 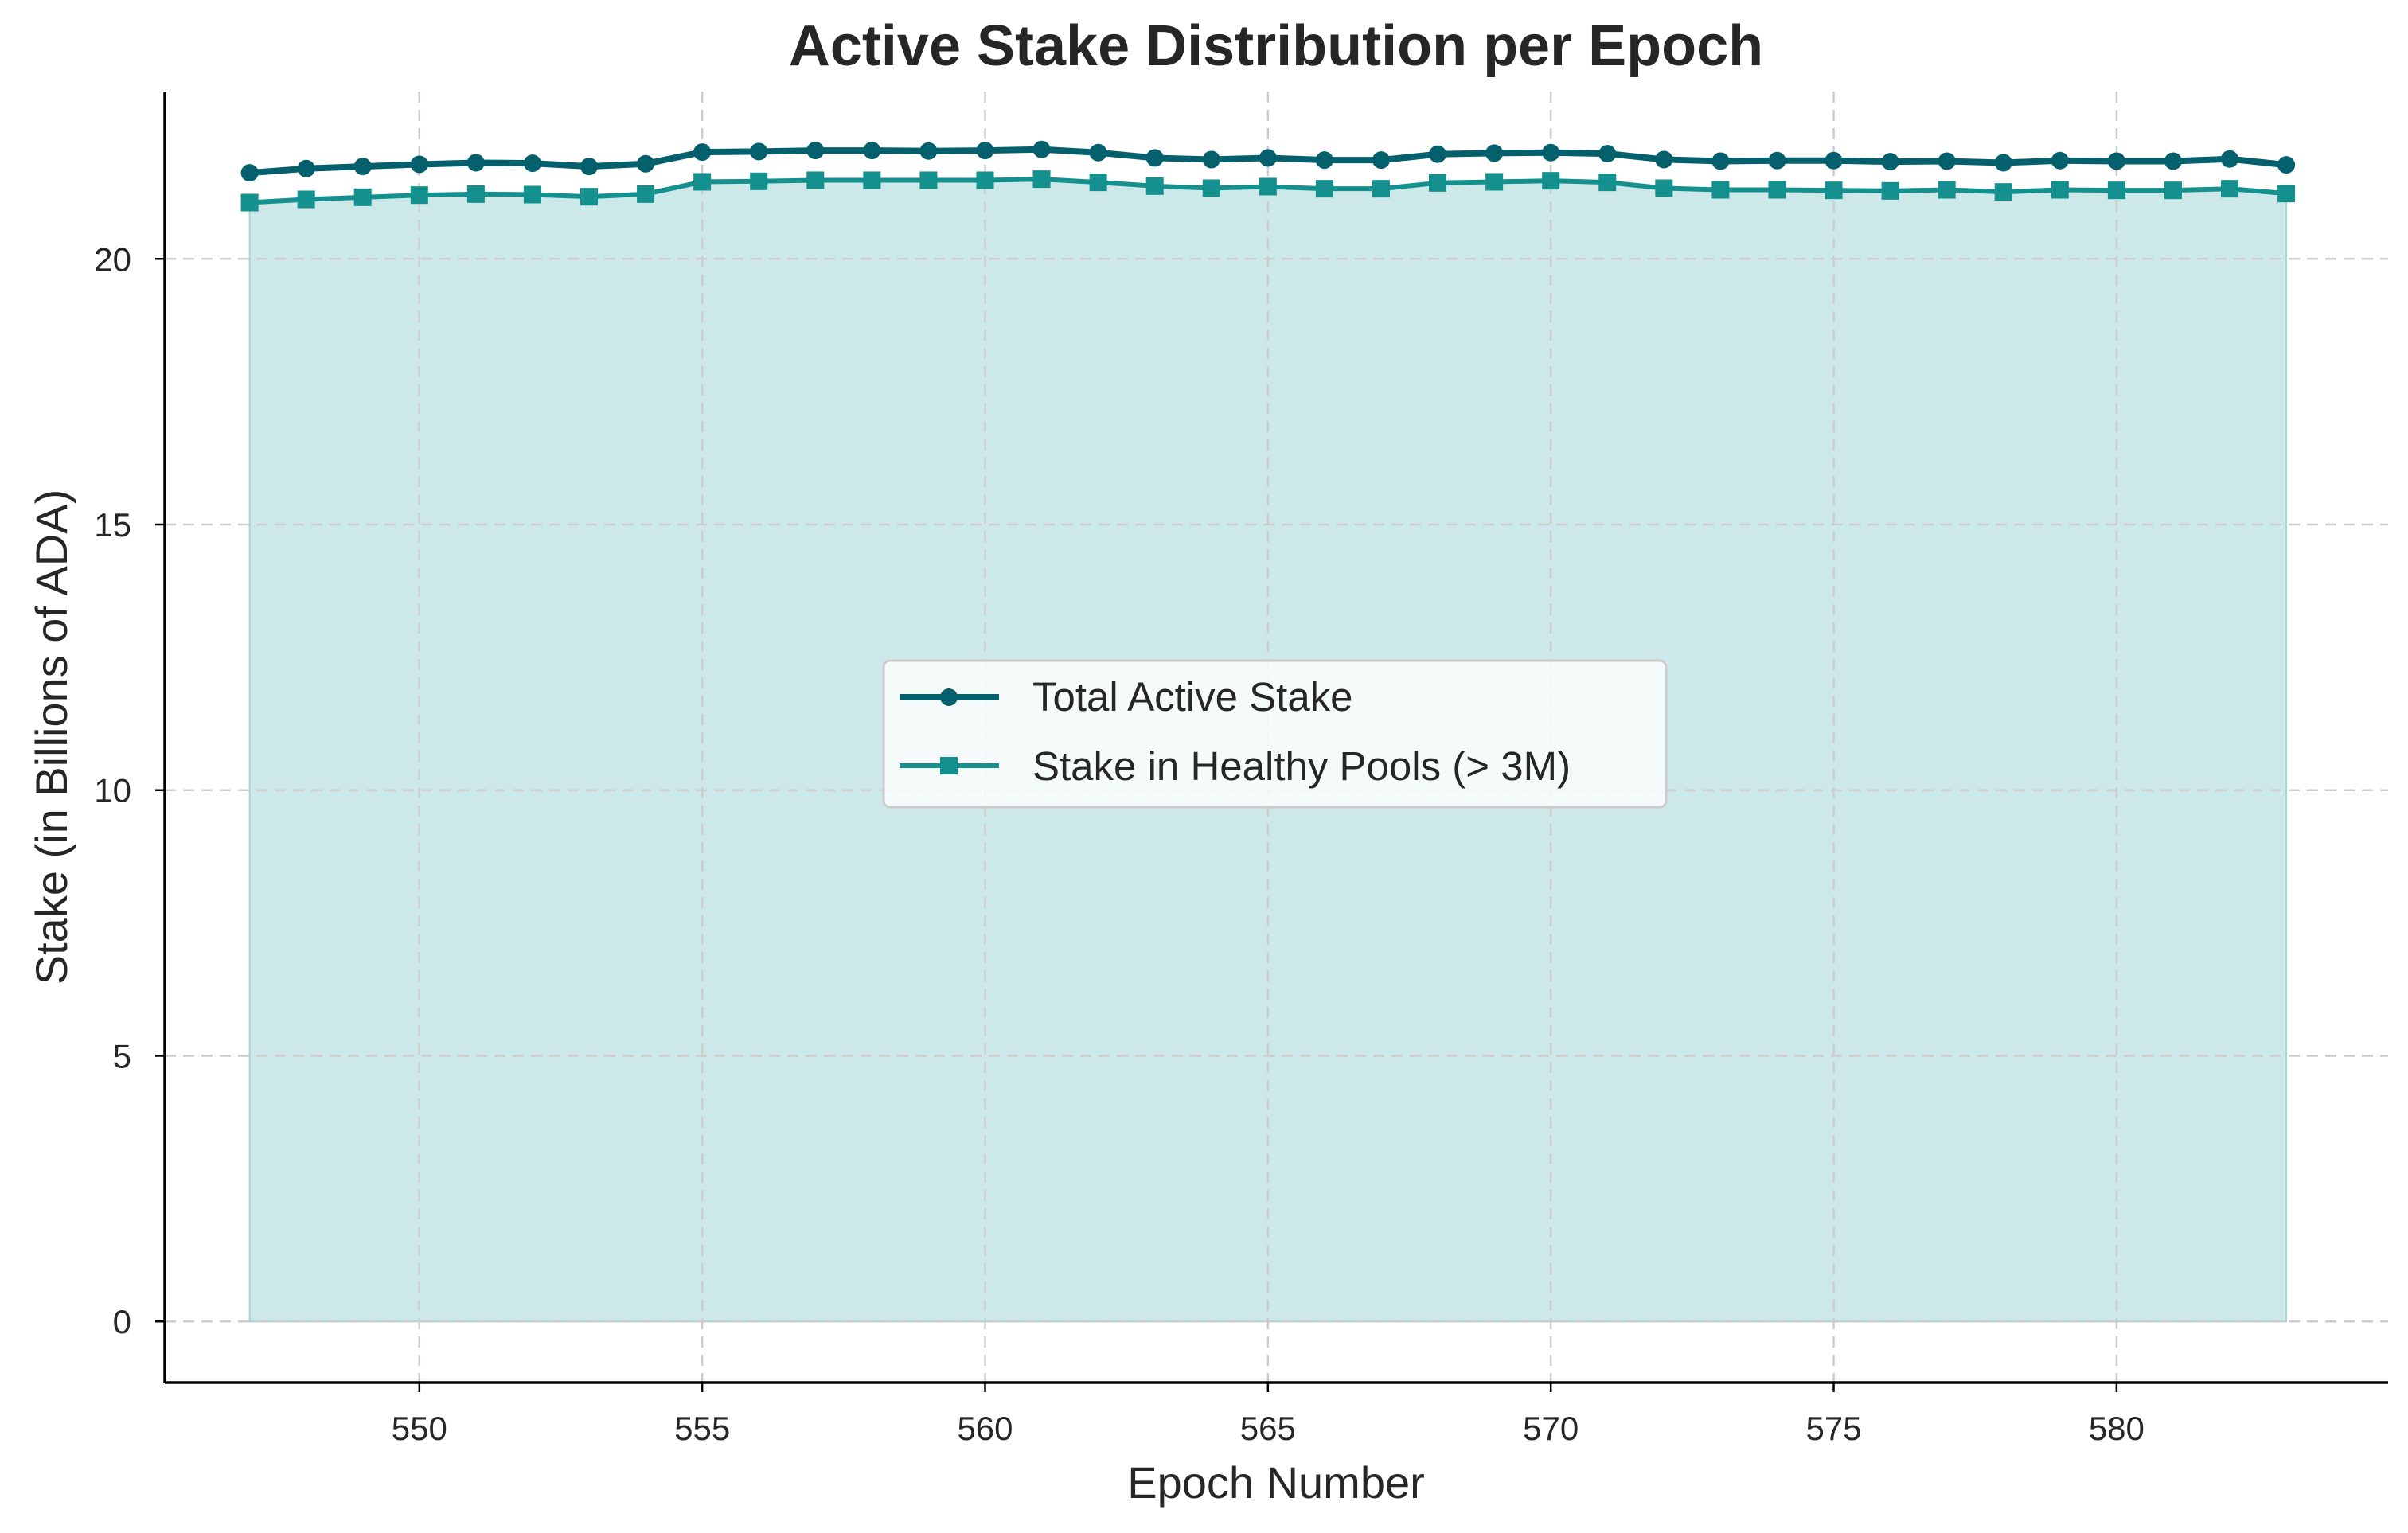 I want to click on legend-marker-circle, so click(x=949, y=697).